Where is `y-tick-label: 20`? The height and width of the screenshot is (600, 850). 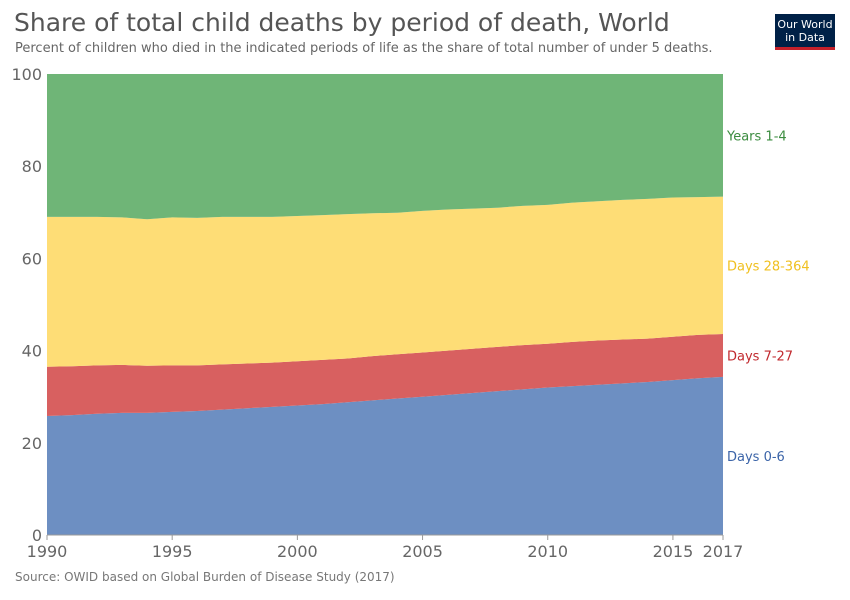
y-tick-label: 20 is located at coordinates (32, 443).